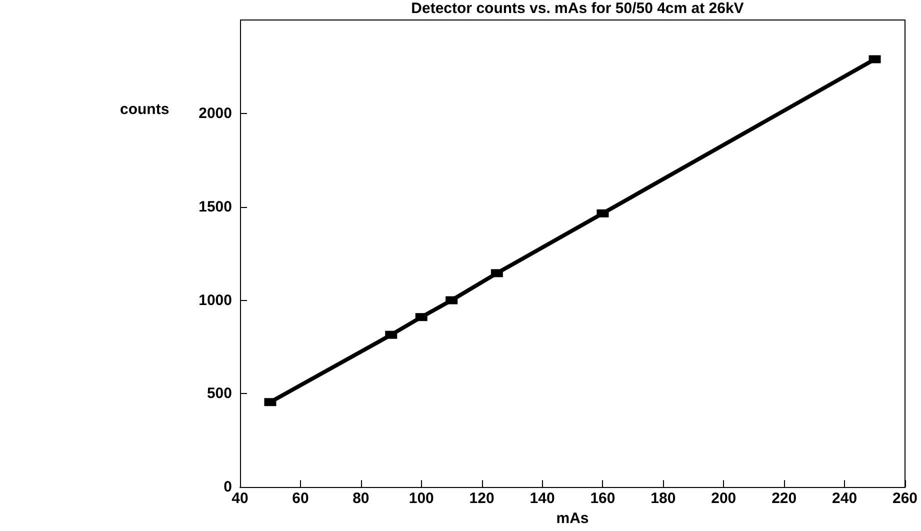 This screenshot has height=531, width=921. I want to click on x-tick-label: 40, so click(240, 499).